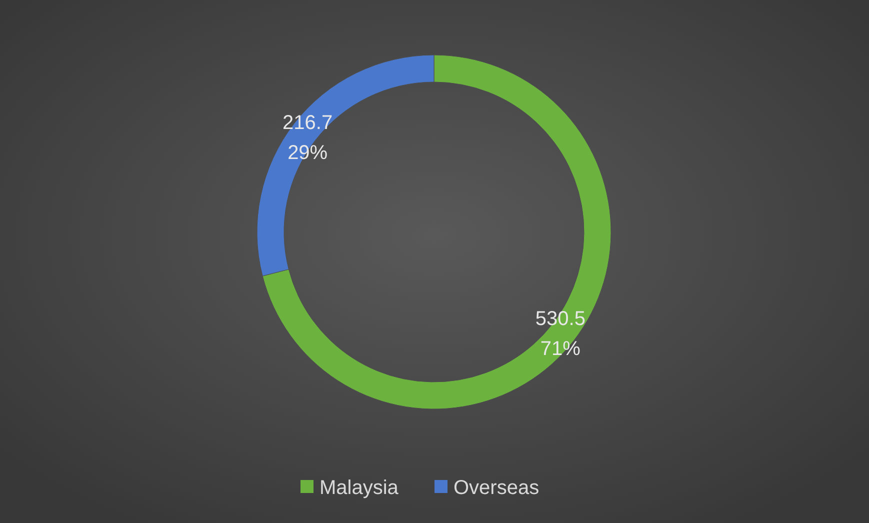 The width and height of the screenshot is (869, 523). Describe the element at coordinates (497, 488) in the screenshot. I see `legend-label: Overseas` at that location.